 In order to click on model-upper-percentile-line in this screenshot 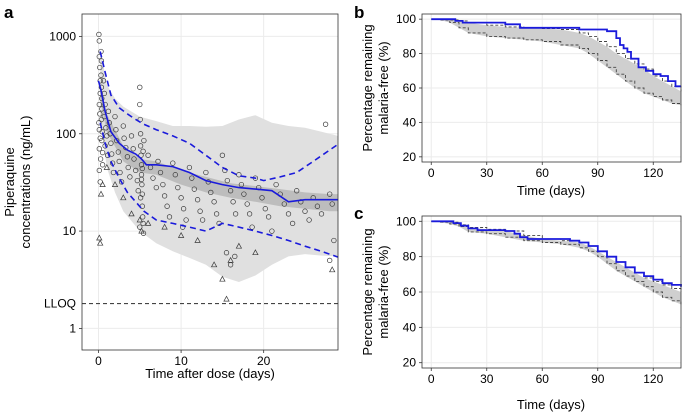, I will do `click(219, 116)`.